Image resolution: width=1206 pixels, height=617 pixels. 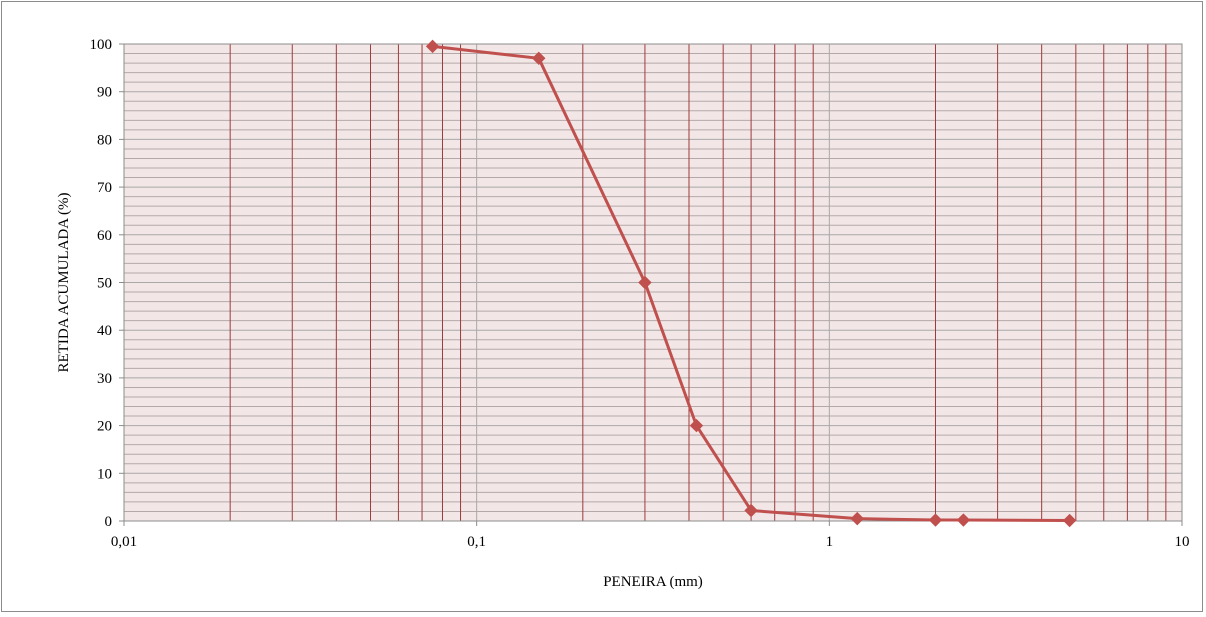 What do you see at coordinates (104, 474) in the screenshot?
I see `y-tick-label: 10` at bounding box center [104, 474].